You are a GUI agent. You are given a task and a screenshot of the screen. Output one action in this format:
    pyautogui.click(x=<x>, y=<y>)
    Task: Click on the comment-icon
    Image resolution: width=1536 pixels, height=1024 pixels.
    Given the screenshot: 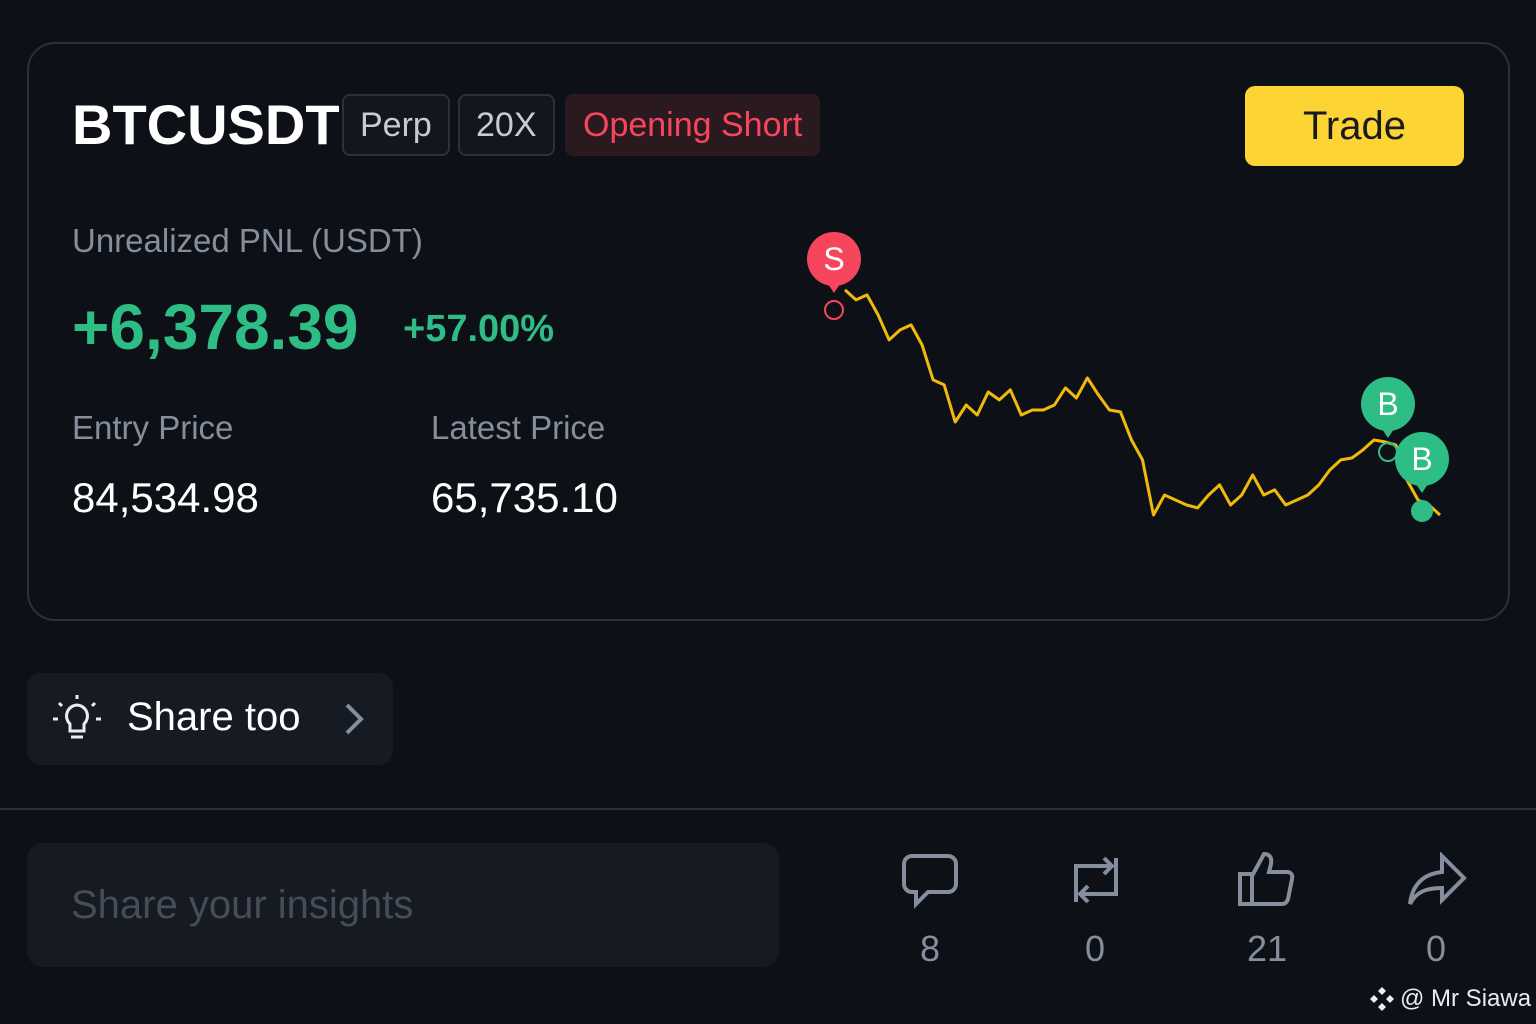 What is the action you would take?
    pyautogui.click(x=930, y=881)
    